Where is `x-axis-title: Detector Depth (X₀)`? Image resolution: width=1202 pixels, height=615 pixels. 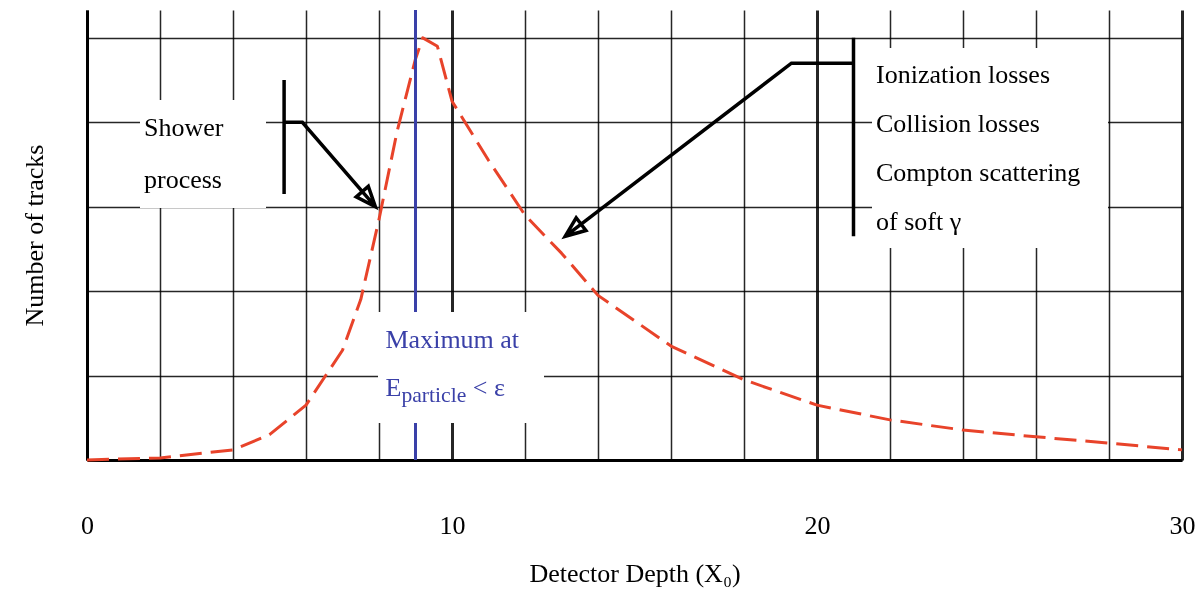 x-axis-title: Detector Depth (X₀) is located at coordinates (635, 573).